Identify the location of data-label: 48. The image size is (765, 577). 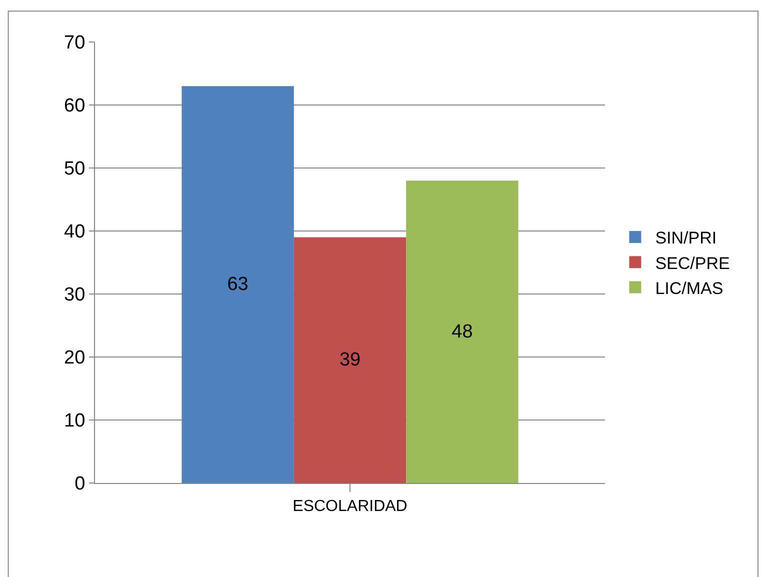
(462, 331).